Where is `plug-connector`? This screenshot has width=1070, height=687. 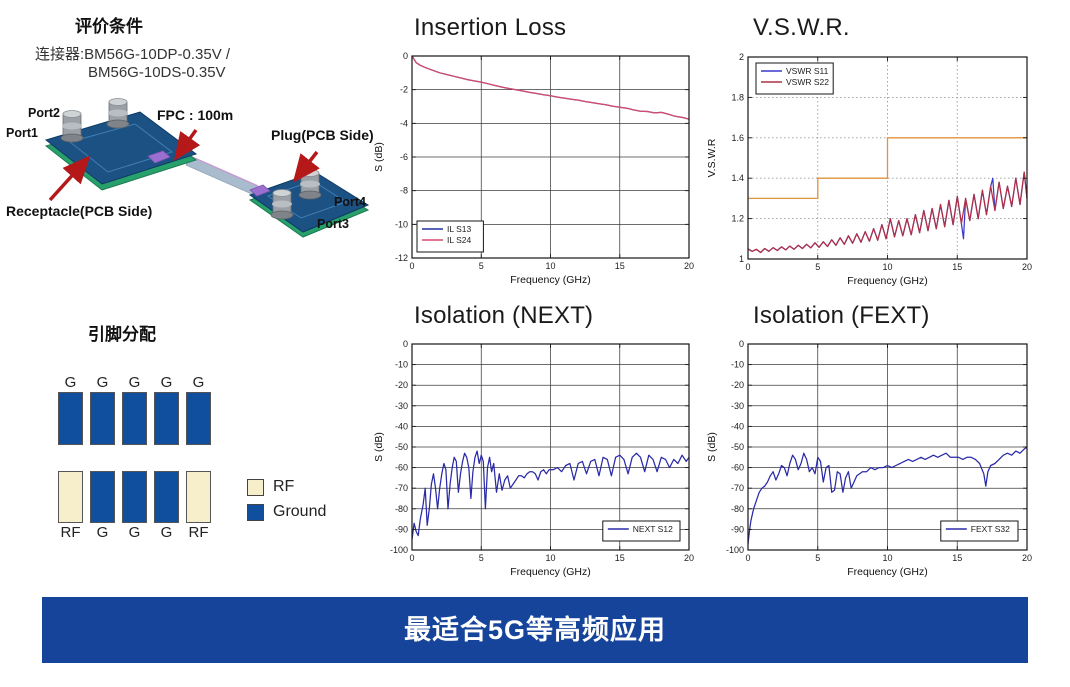
plug-connector is located at coordinates (260, 190).